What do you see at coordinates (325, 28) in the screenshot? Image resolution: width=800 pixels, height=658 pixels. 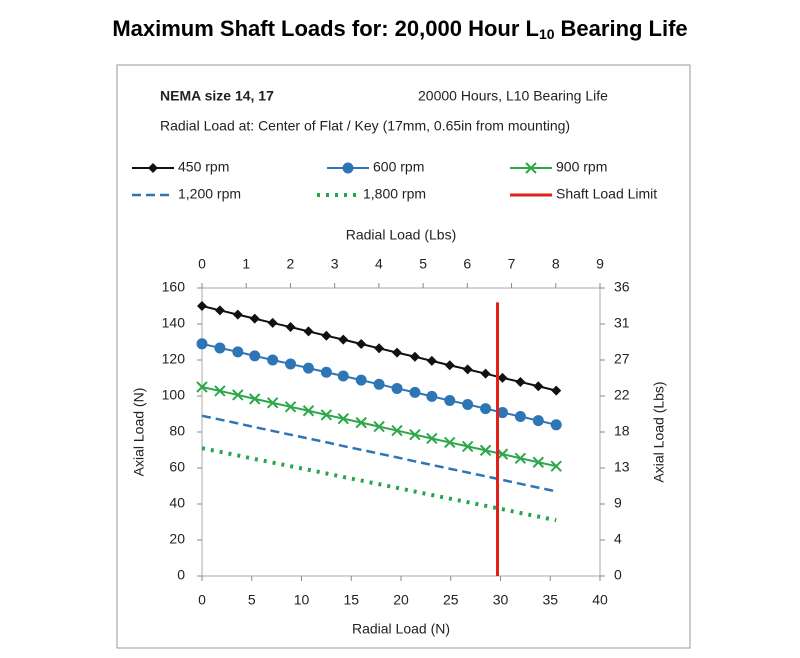 I see `title-main: Maximum Shaft Loads for: 20,000 Hour L` at bounding box center [325, 28].